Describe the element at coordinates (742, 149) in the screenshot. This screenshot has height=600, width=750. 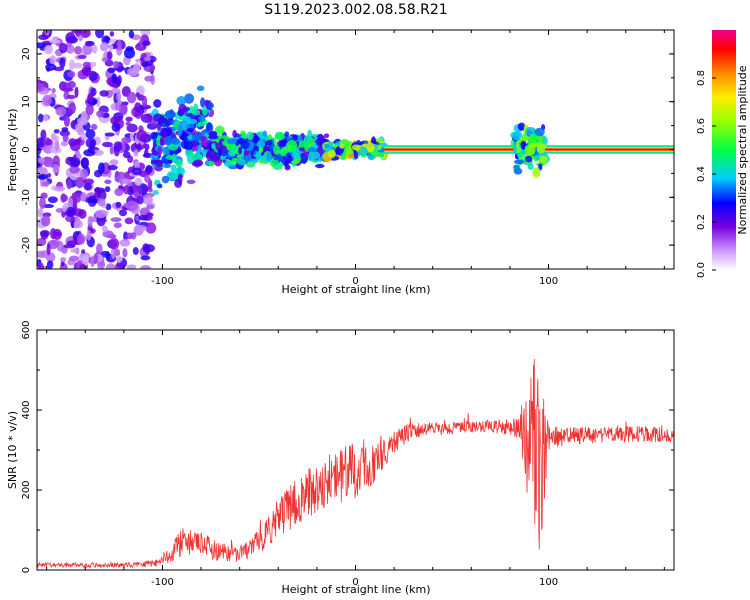
I see `colorbar-label: Normalized spectral amplitude` at that location.